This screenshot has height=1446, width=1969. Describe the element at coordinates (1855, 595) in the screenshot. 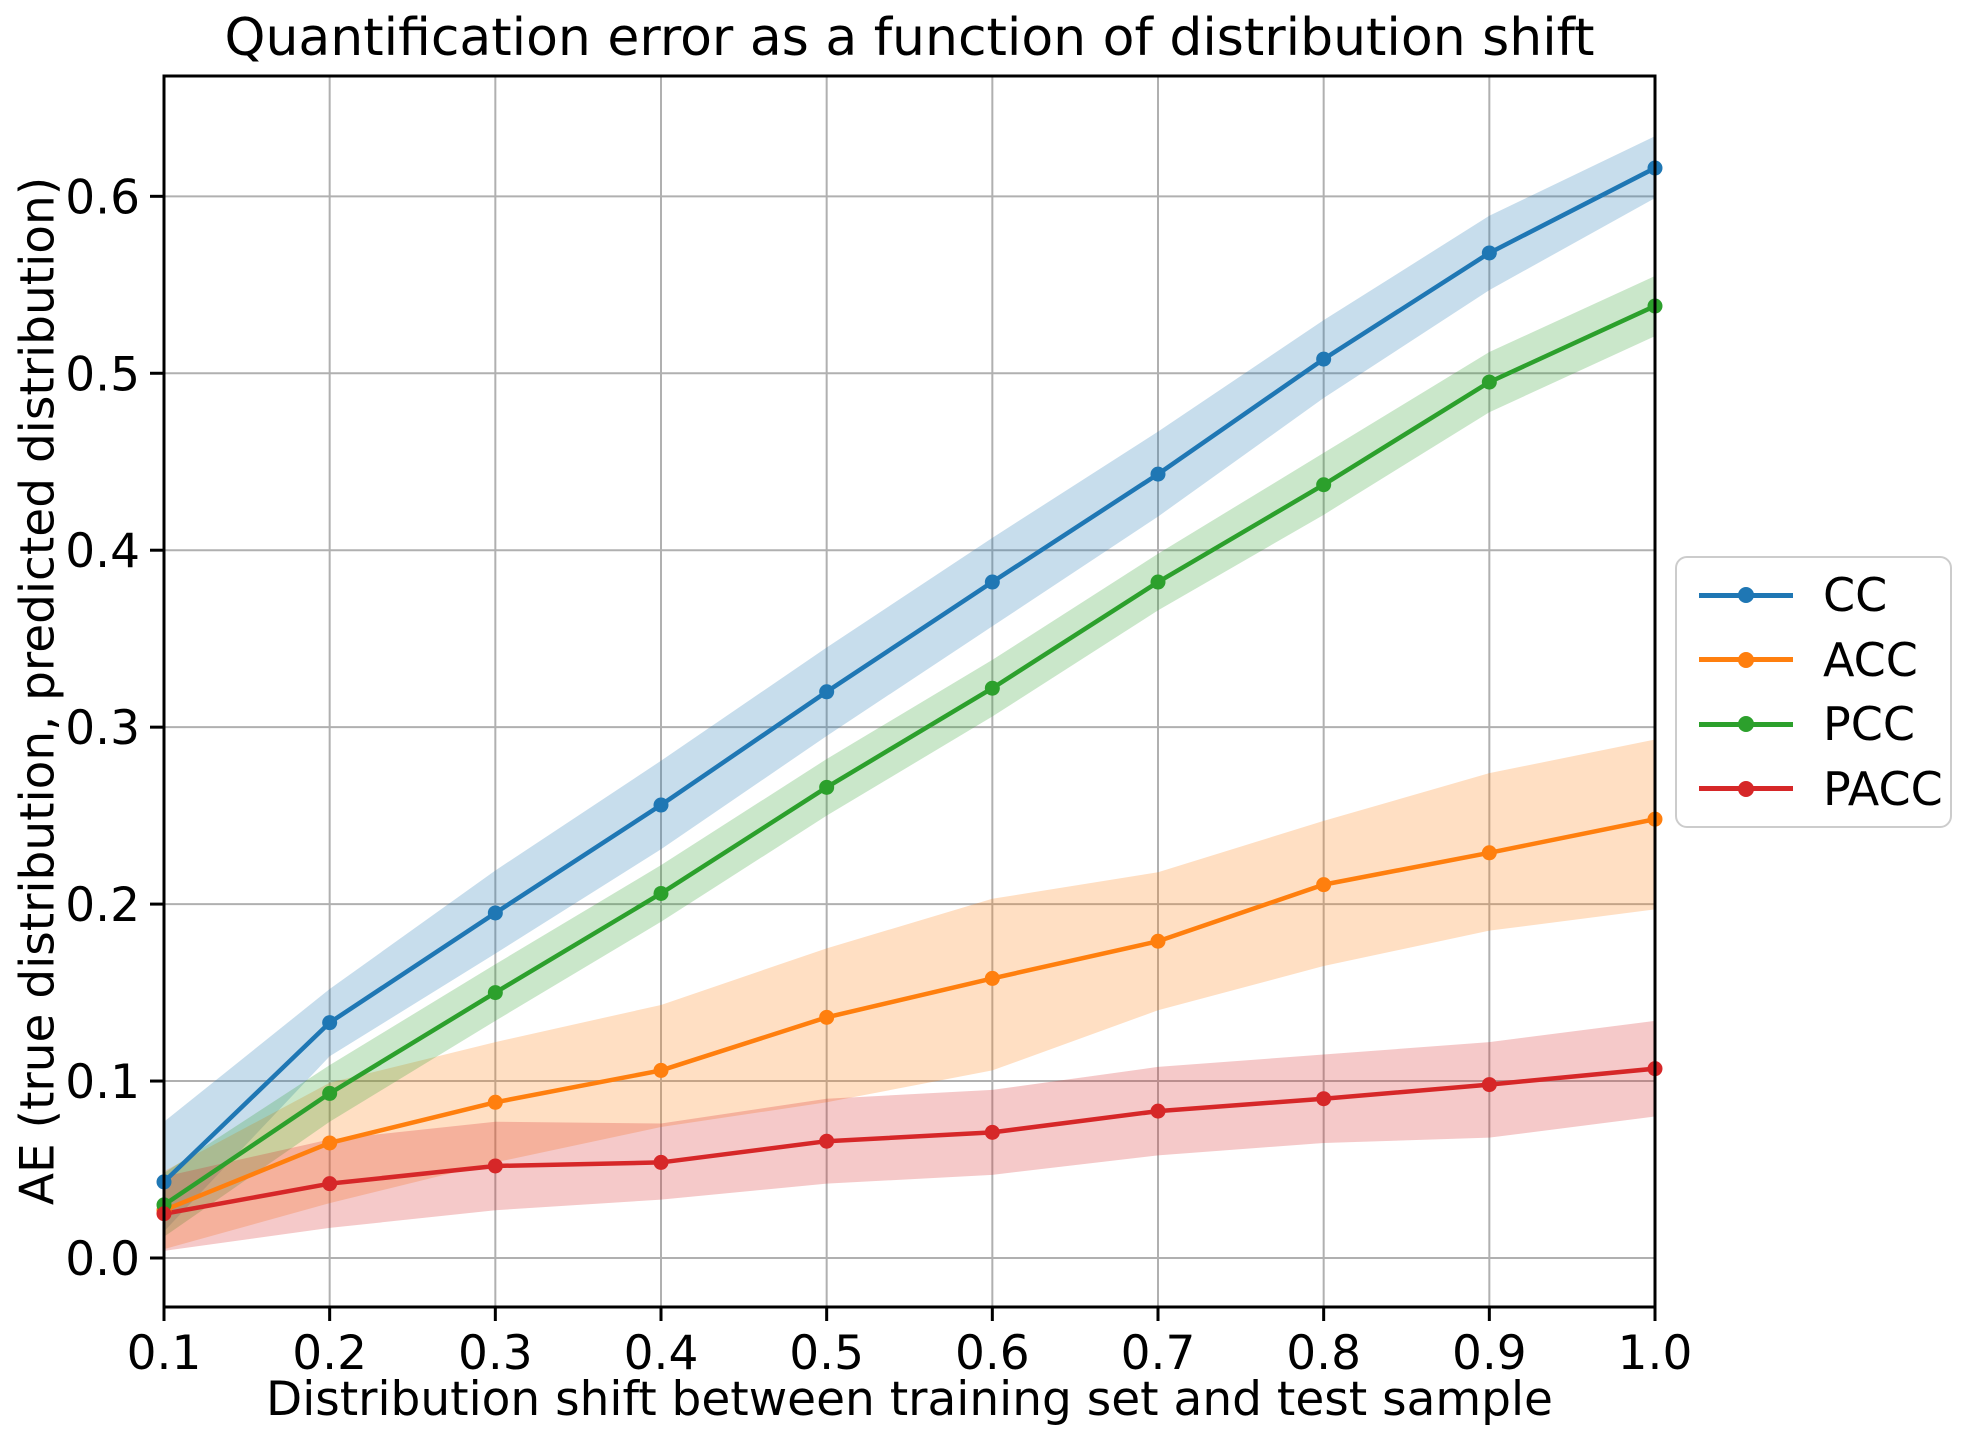

I see `legend-label: CC` at that location.